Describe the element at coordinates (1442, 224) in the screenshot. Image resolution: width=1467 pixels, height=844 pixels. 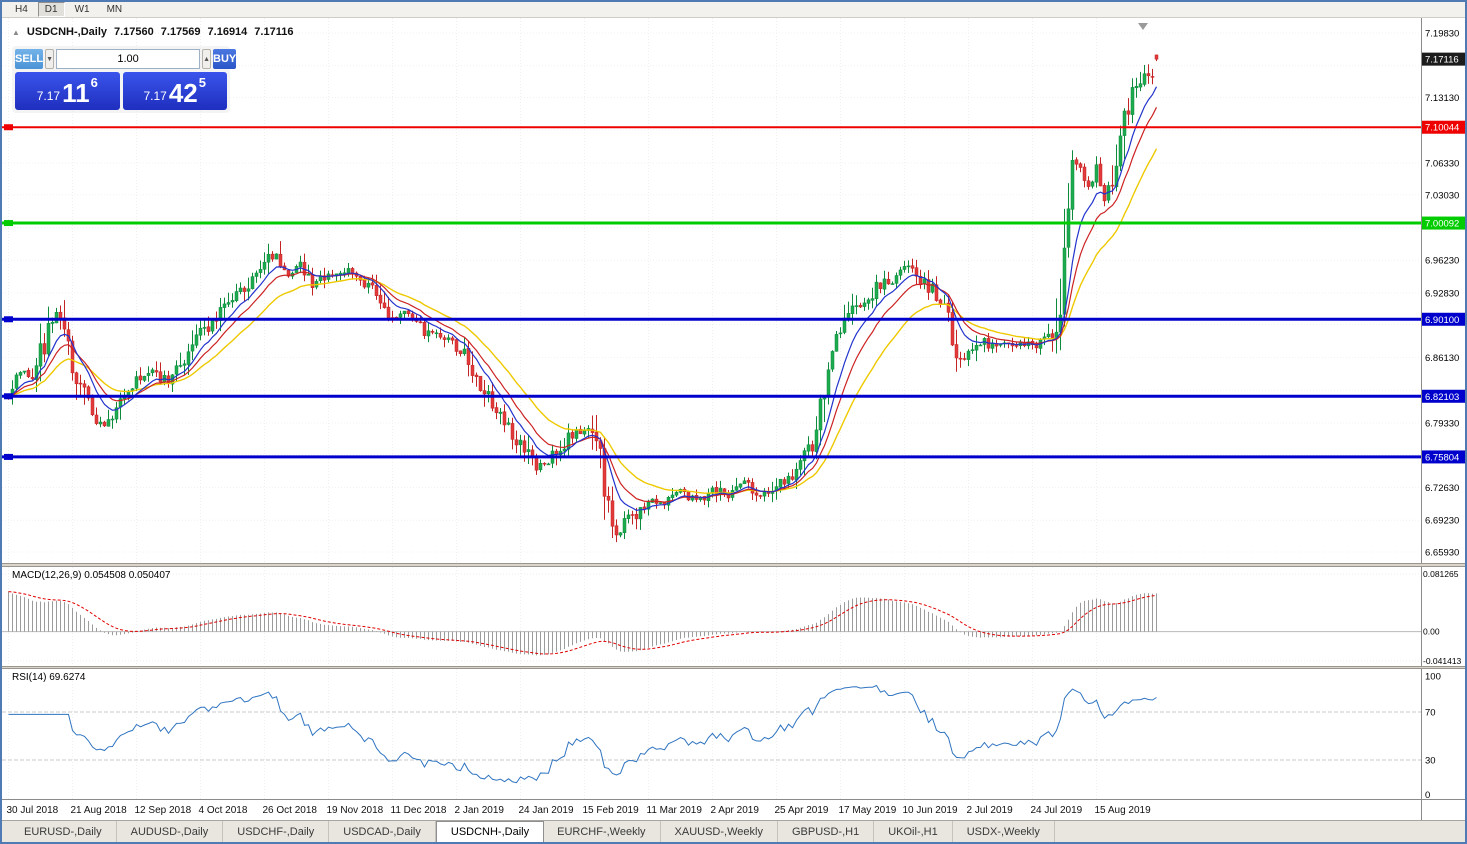
I see `svg-text: 7.00092` at that location.